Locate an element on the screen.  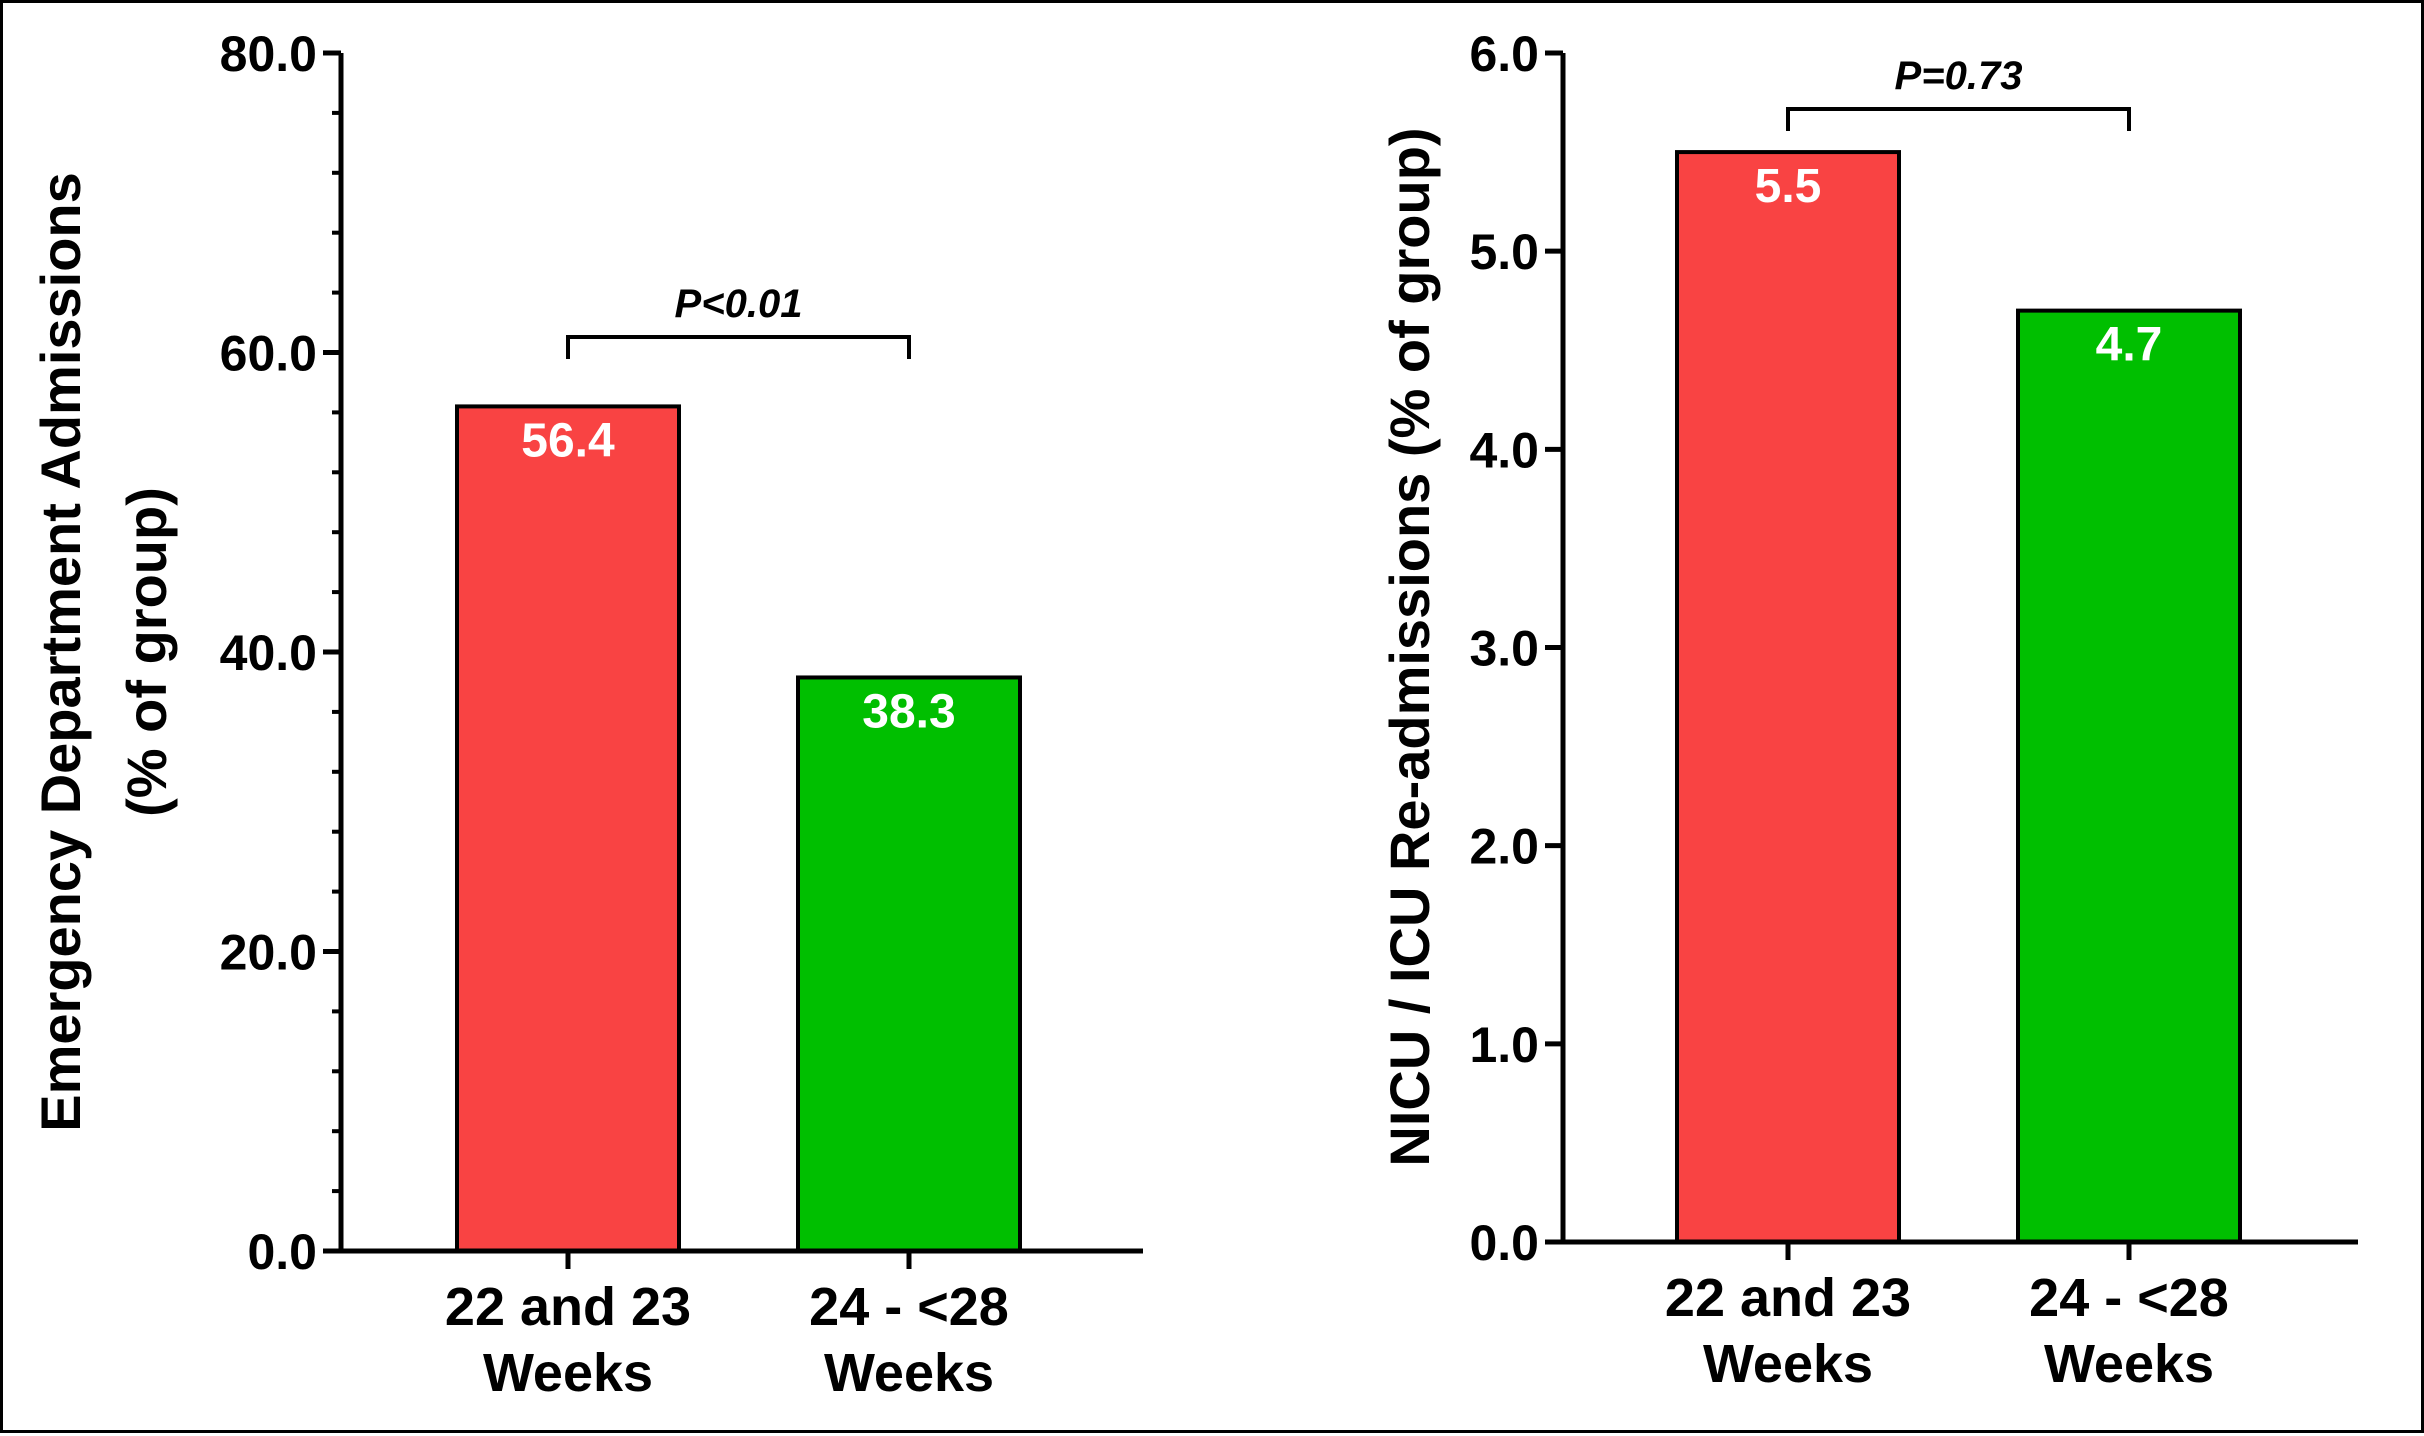
y-tick-label-4: 80.0 is located at coordinates (268, 54).